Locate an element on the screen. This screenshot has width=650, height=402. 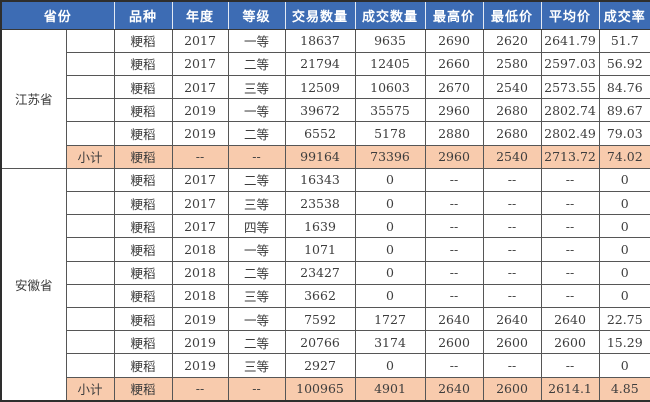
header-row: 省份 品种 年度 等级 交易数量 成交数量 最高价 最低价 平均价 成交率 is located at coordinates (325, 15).